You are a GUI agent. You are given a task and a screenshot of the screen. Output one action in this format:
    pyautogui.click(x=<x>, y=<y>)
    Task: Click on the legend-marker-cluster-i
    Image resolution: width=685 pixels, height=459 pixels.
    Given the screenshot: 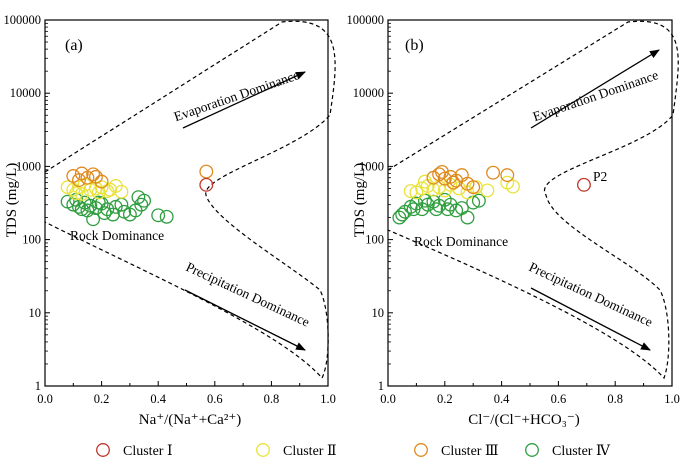 What is the action you would take?
    pyautogui.click(x=103, y=450)
    